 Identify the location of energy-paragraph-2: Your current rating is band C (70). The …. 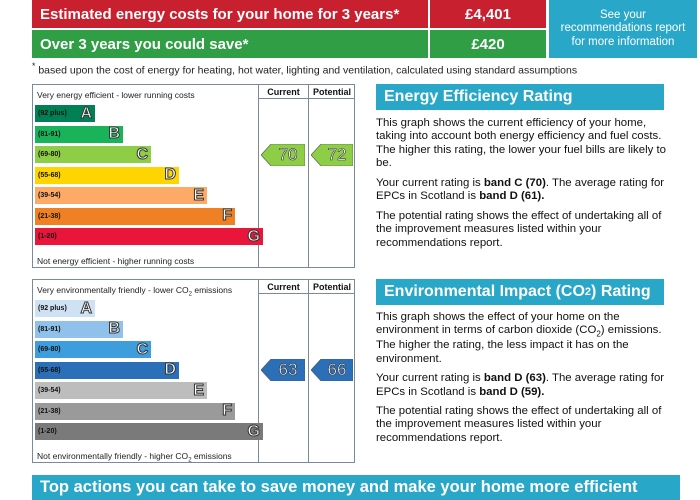
(520, 189).